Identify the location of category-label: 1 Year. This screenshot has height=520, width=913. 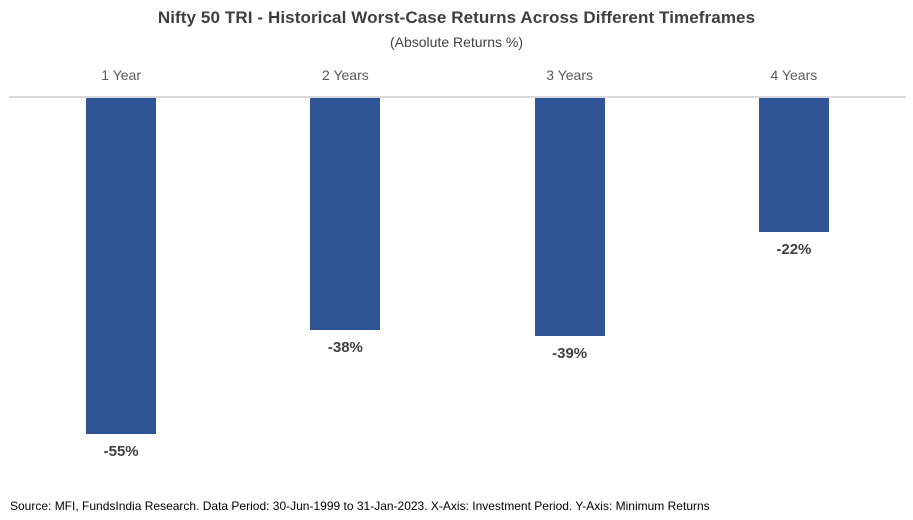
(121, 75).